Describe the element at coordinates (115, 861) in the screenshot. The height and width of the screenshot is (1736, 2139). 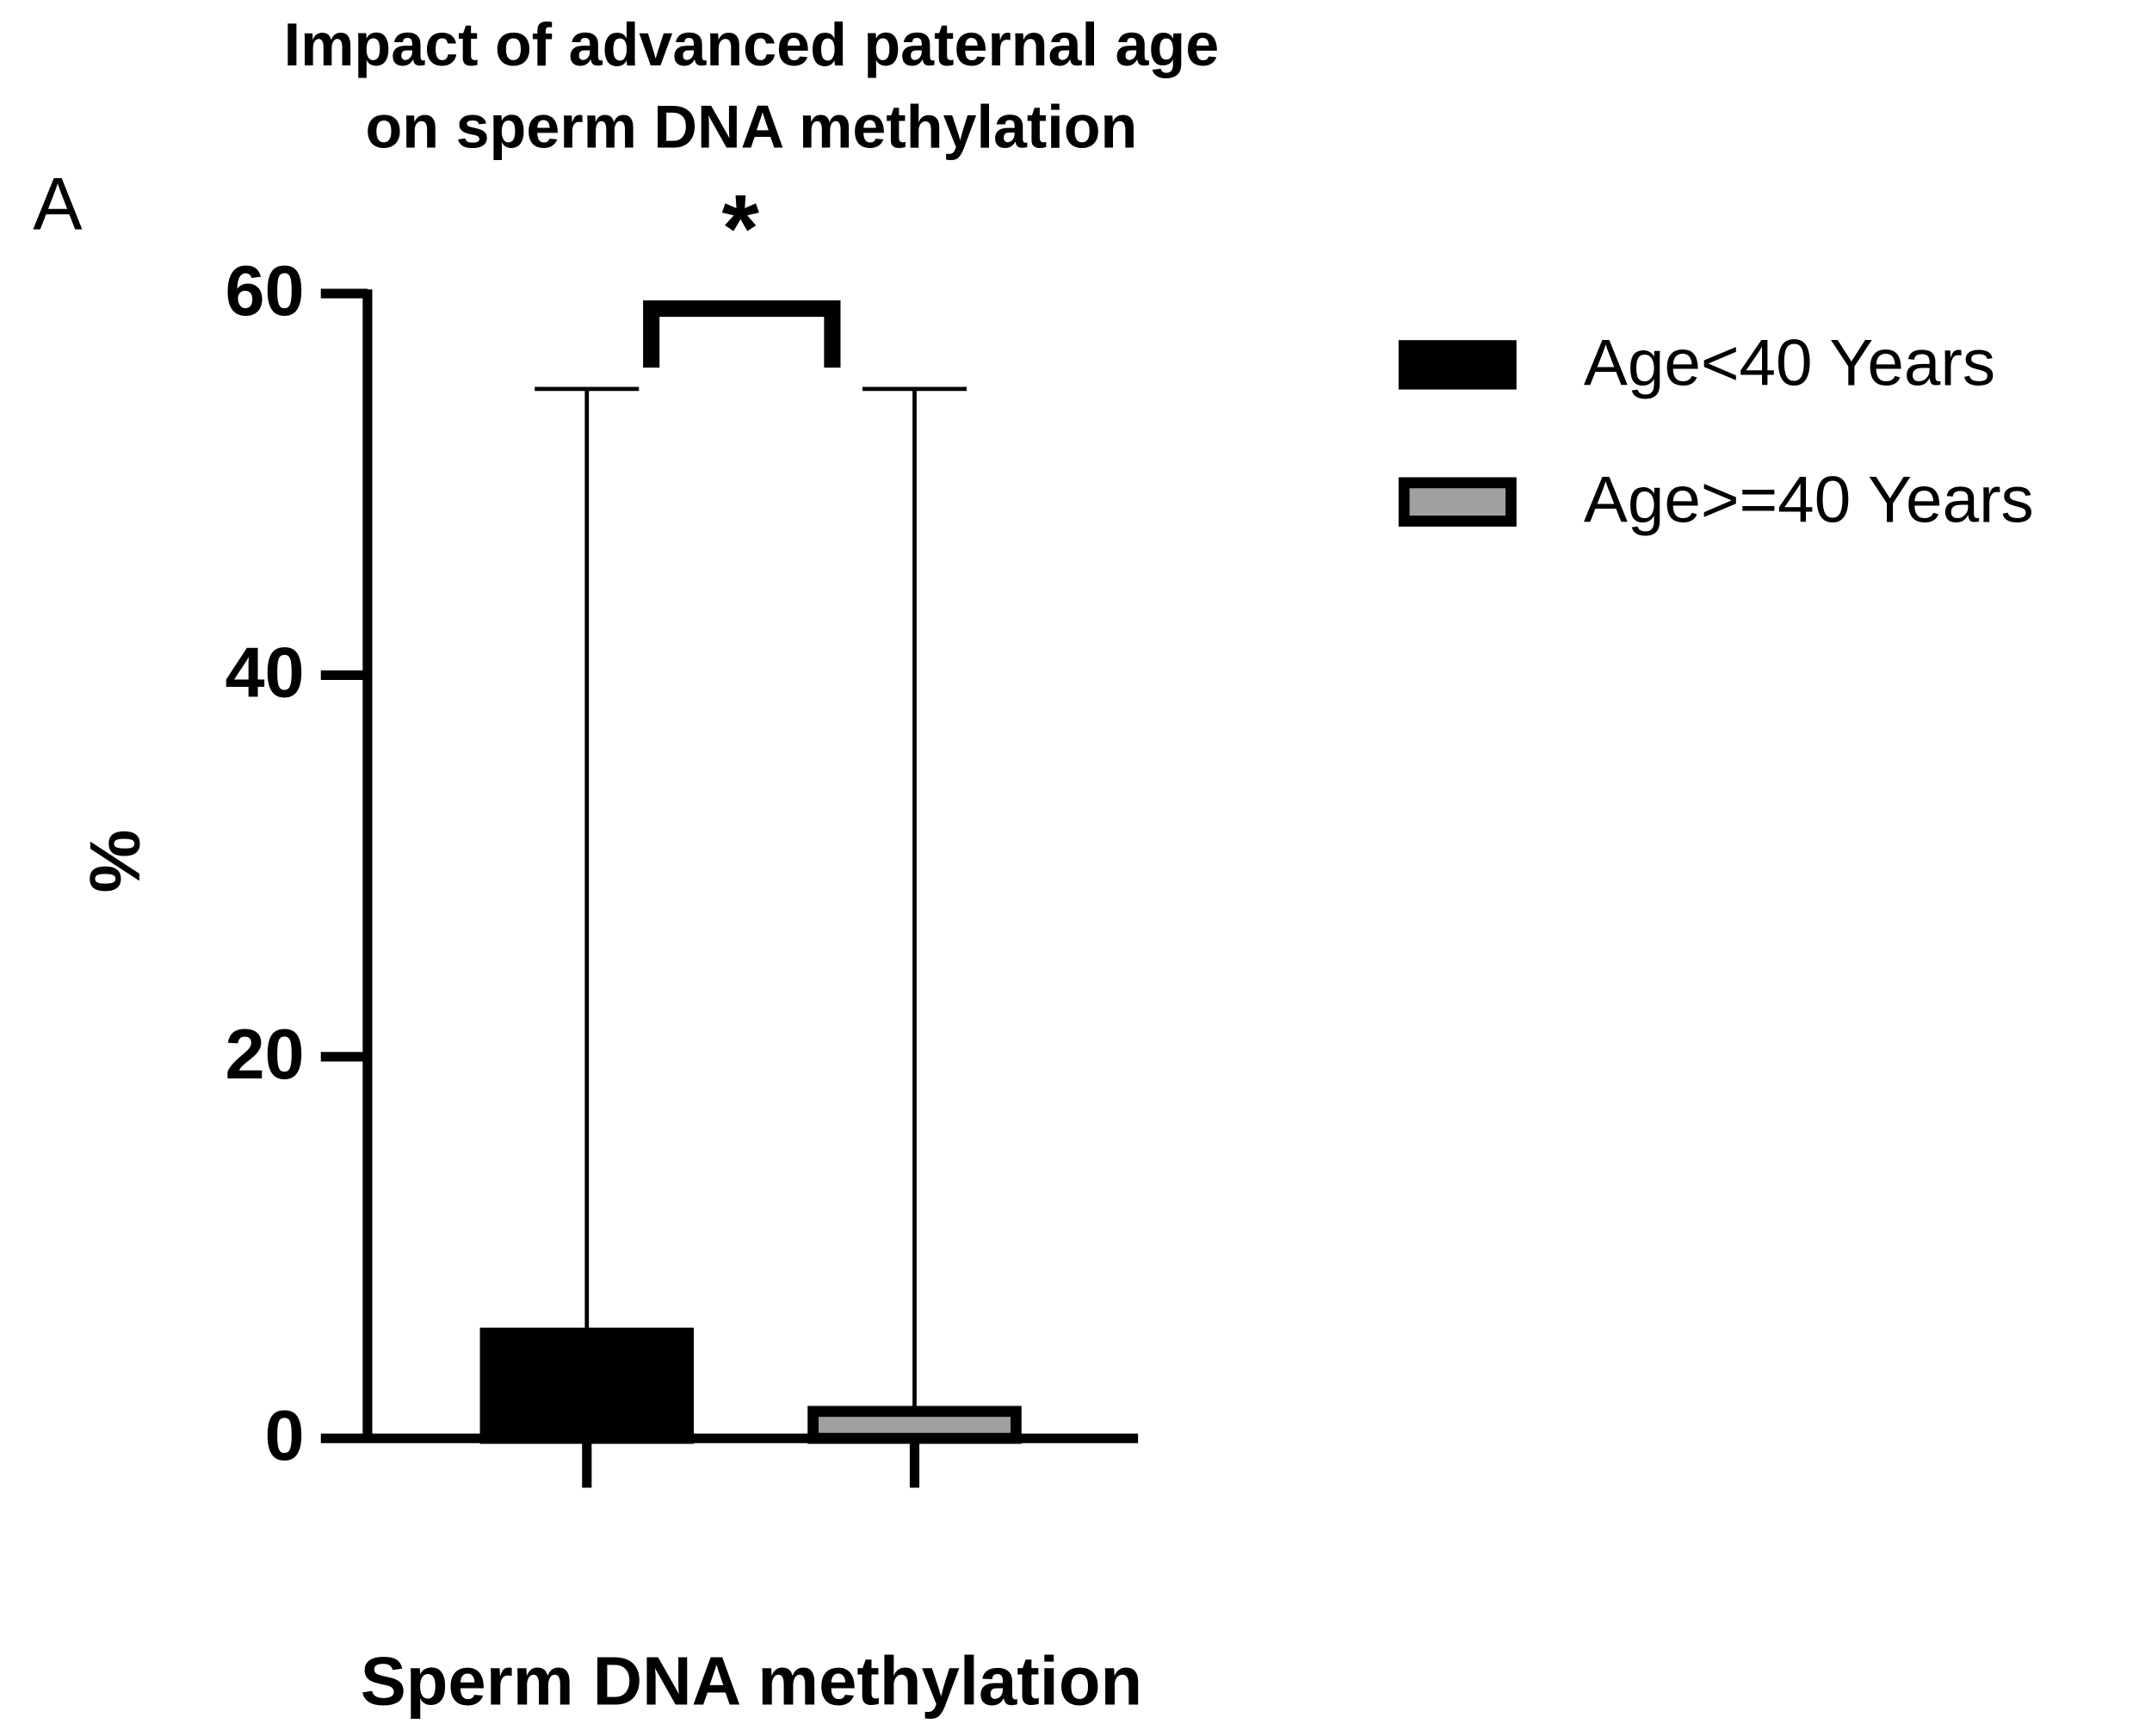
I see `y-axis-label: %` at that location.